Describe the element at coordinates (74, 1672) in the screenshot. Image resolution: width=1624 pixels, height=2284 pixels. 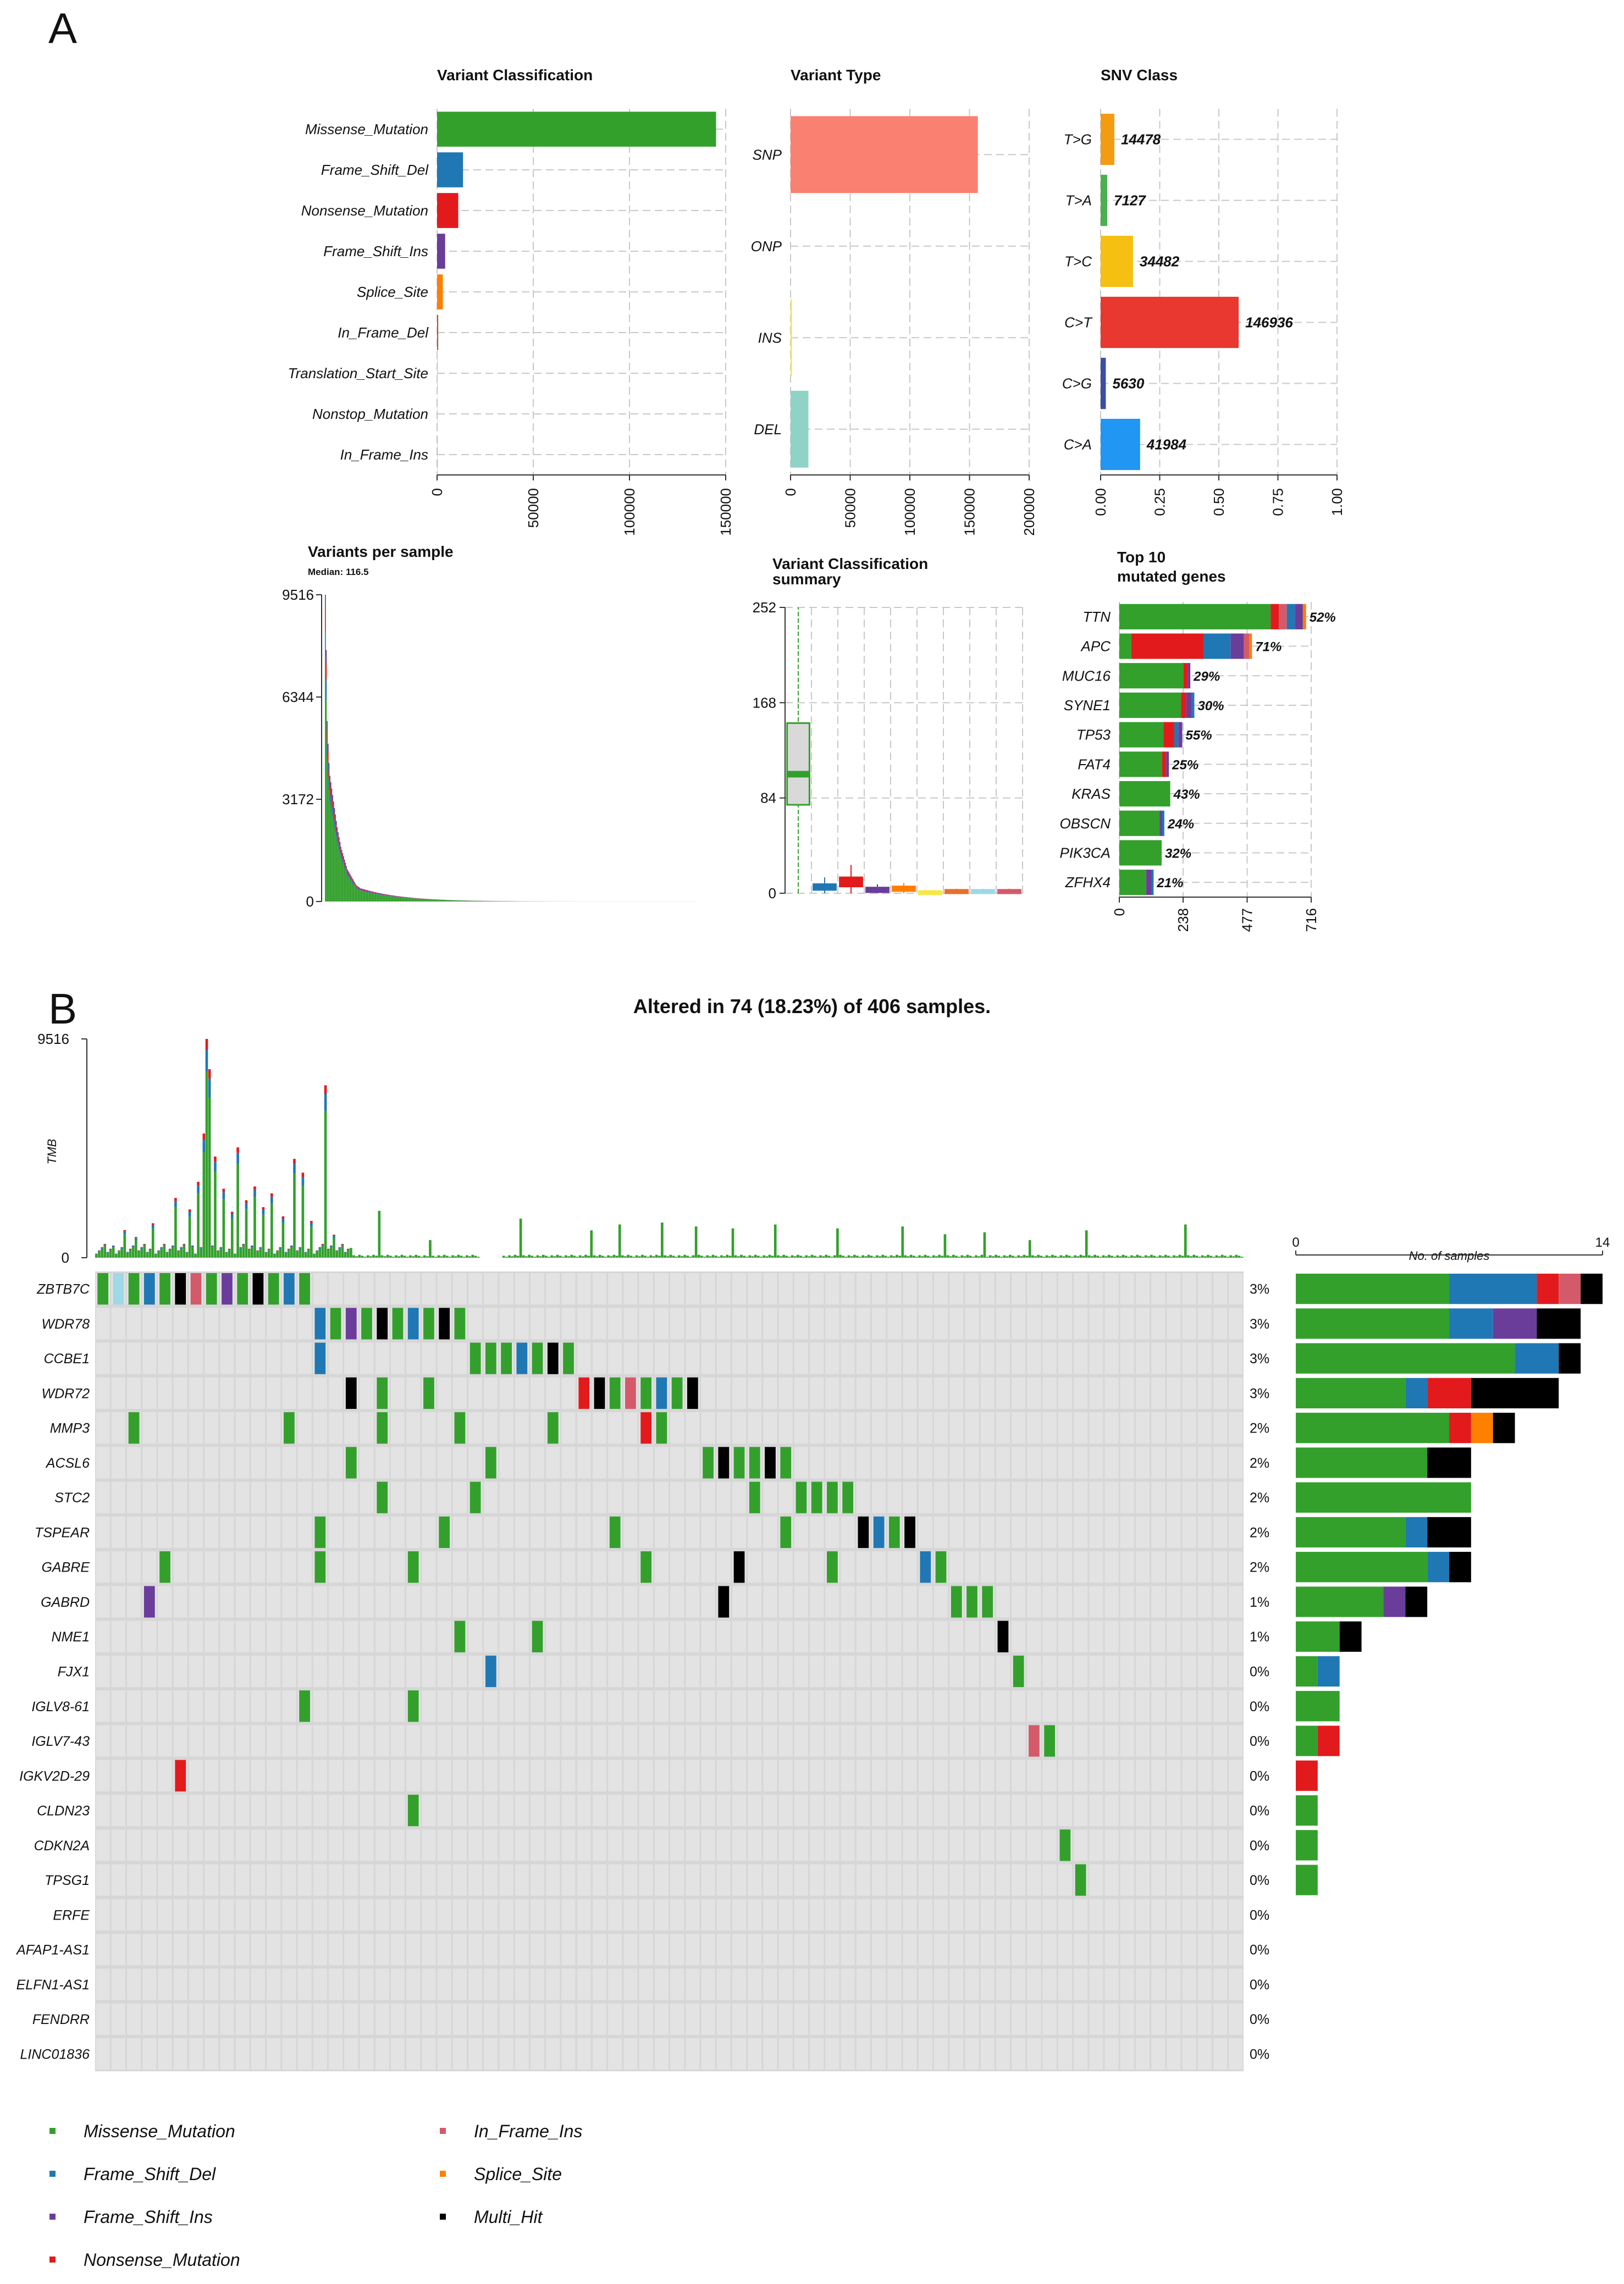
I see `gene-label: FJX1` at that location.